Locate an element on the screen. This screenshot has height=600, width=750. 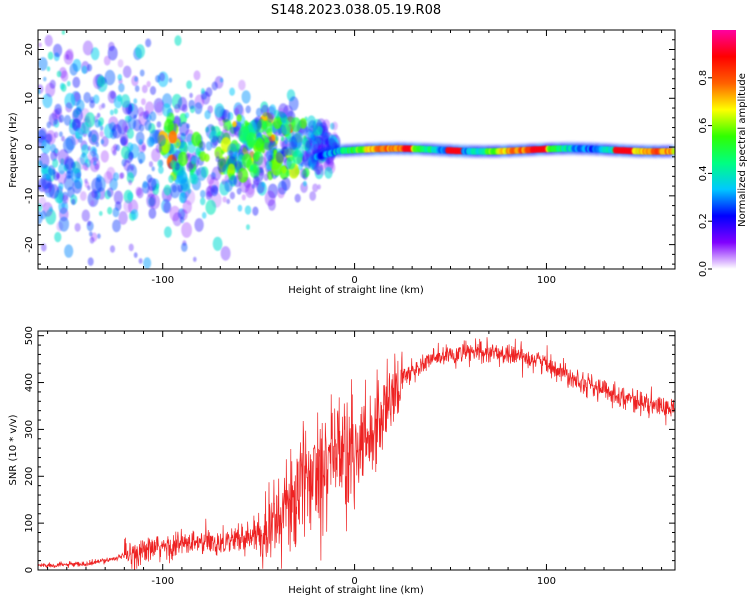
colorbar-tick-label: 0.0 is located at coordinates (703, 269).